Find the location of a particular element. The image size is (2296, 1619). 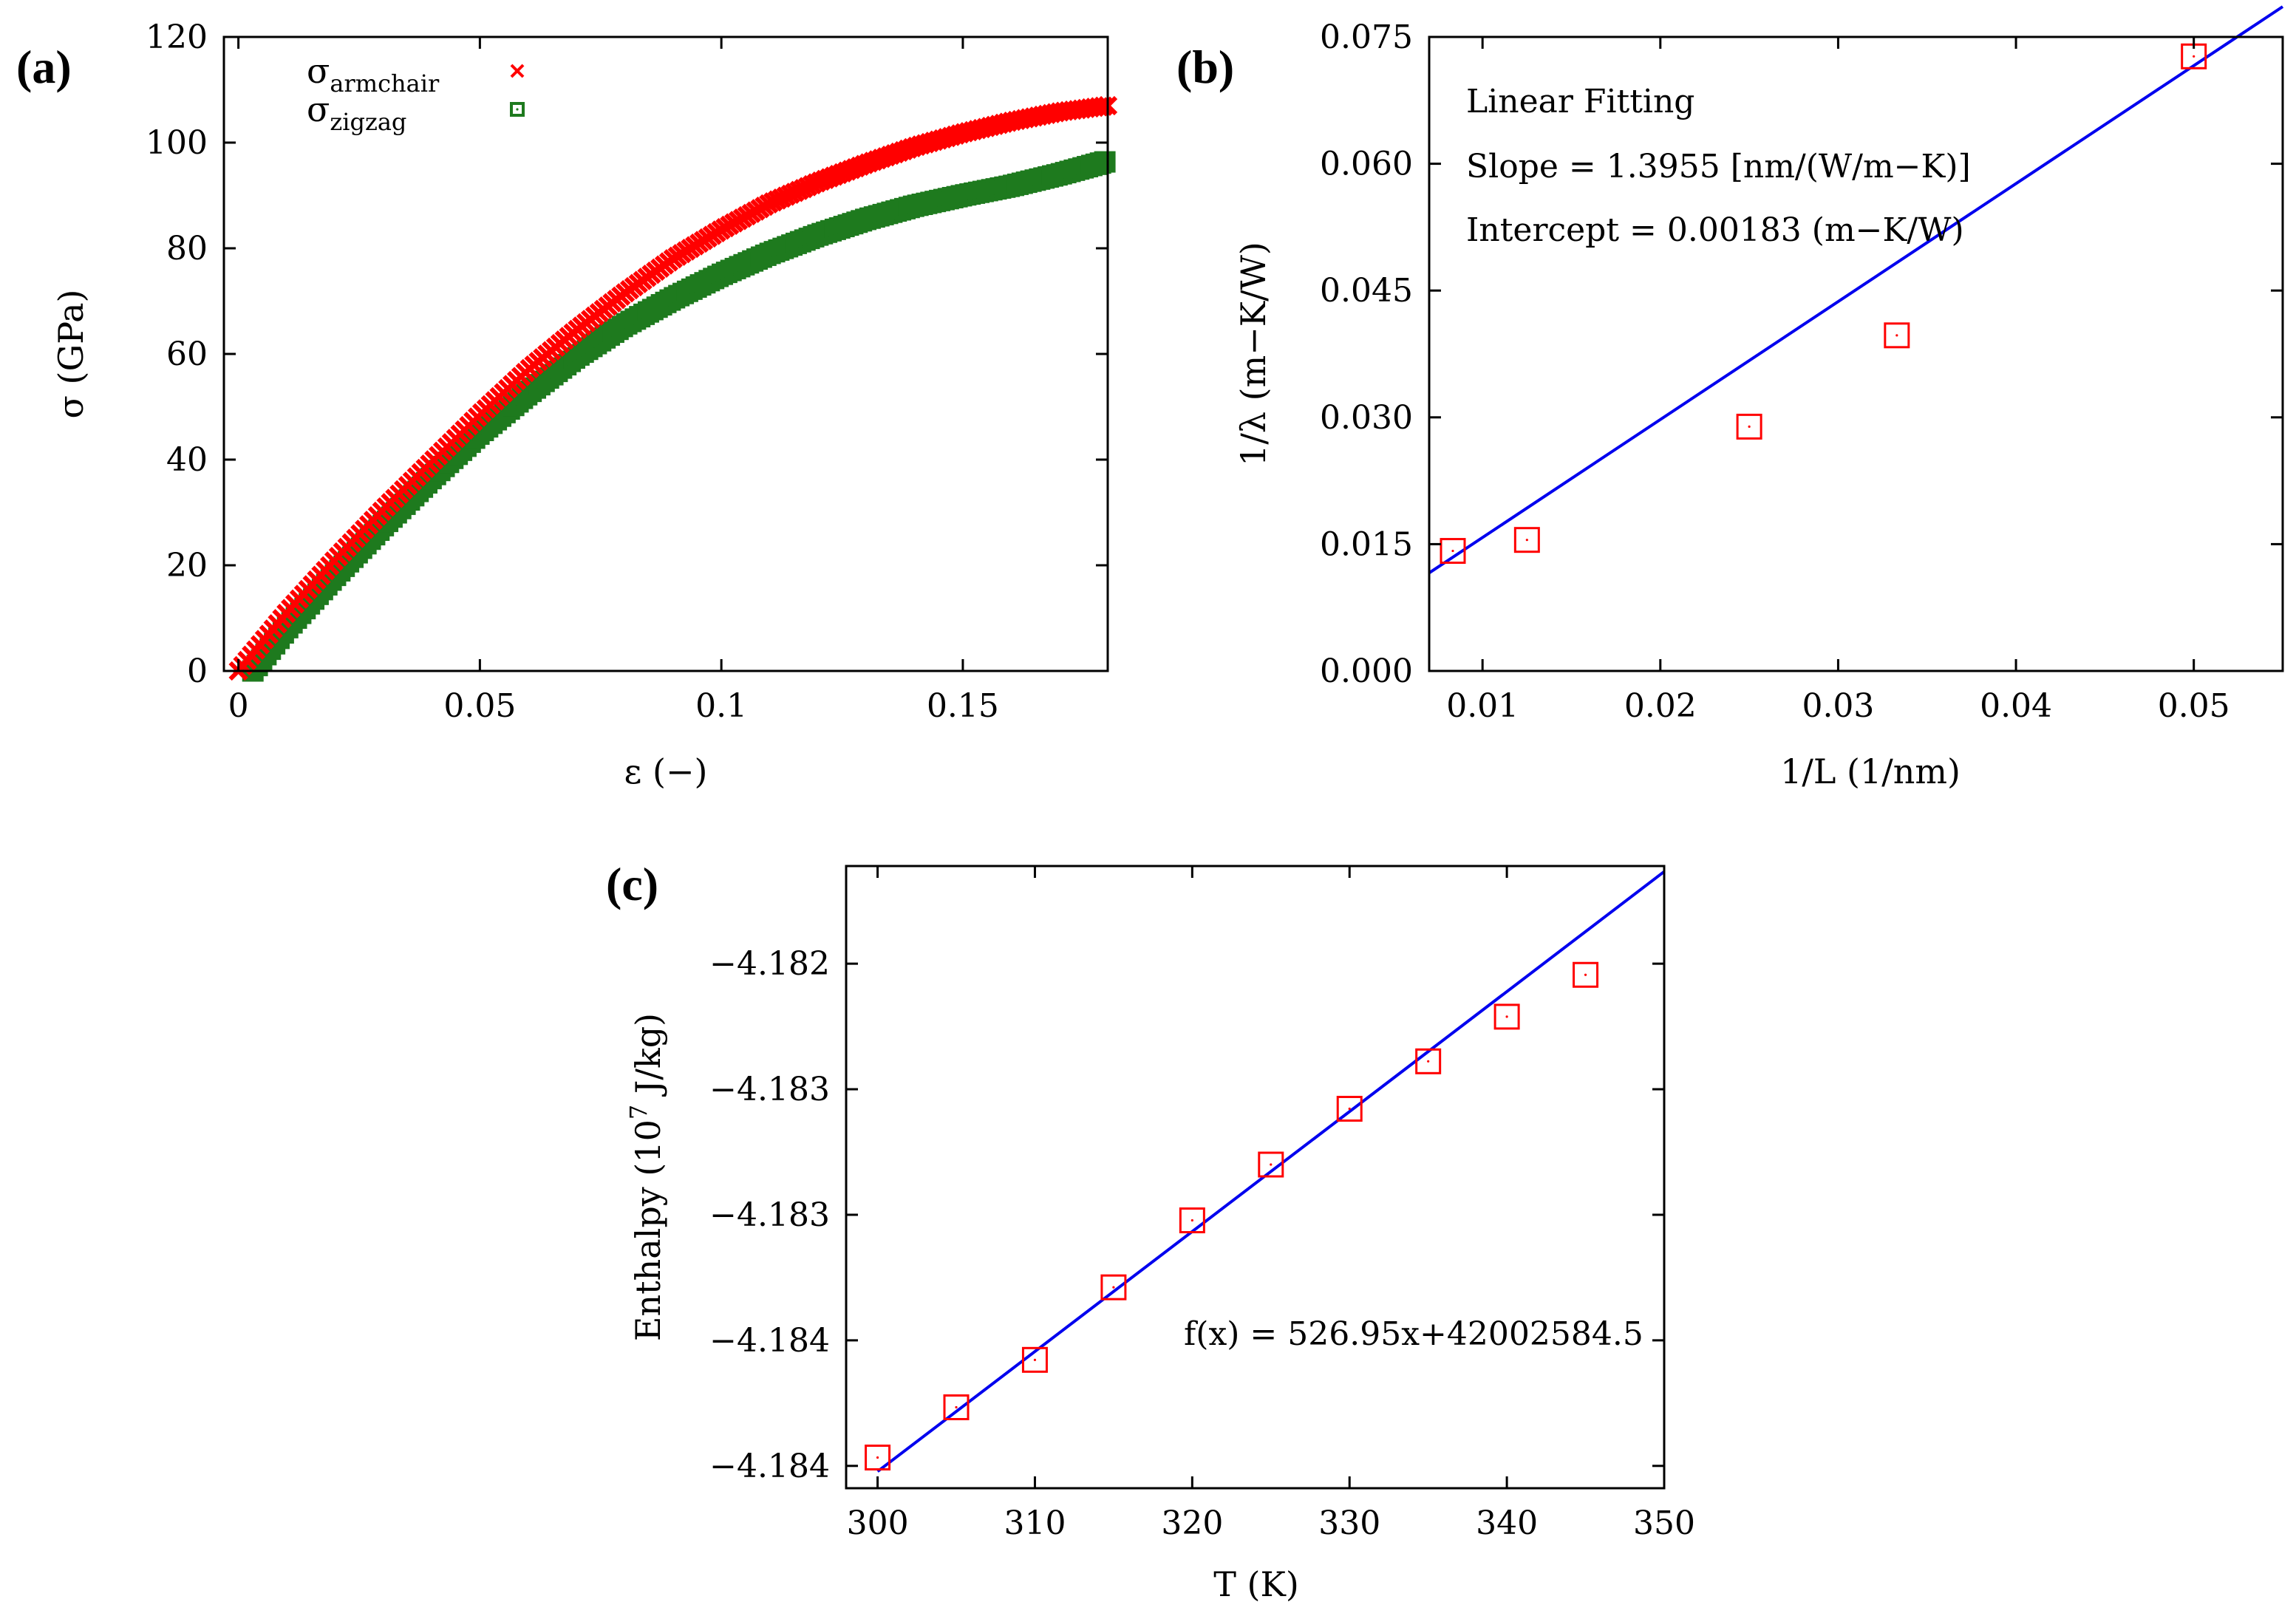

panel-c-y-axis: −4.184 −4.184 −4.183 −4.183 −4.182 is located at coordinates (1186, 1215).